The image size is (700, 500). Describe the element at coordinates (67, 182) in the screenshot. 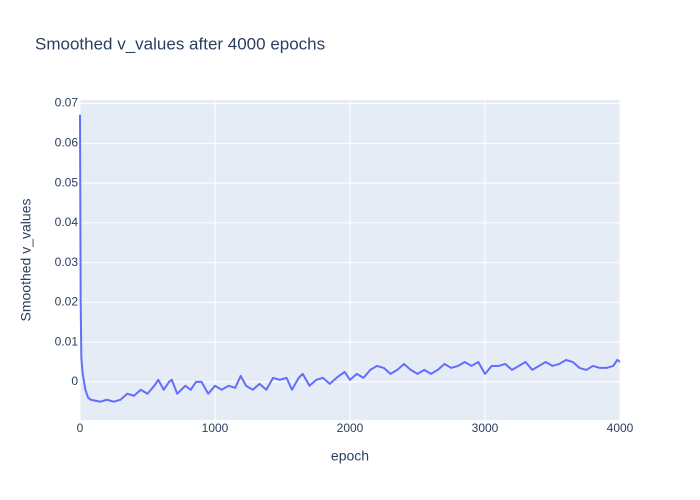

I see `y-tick-label: 0.05` at that location.